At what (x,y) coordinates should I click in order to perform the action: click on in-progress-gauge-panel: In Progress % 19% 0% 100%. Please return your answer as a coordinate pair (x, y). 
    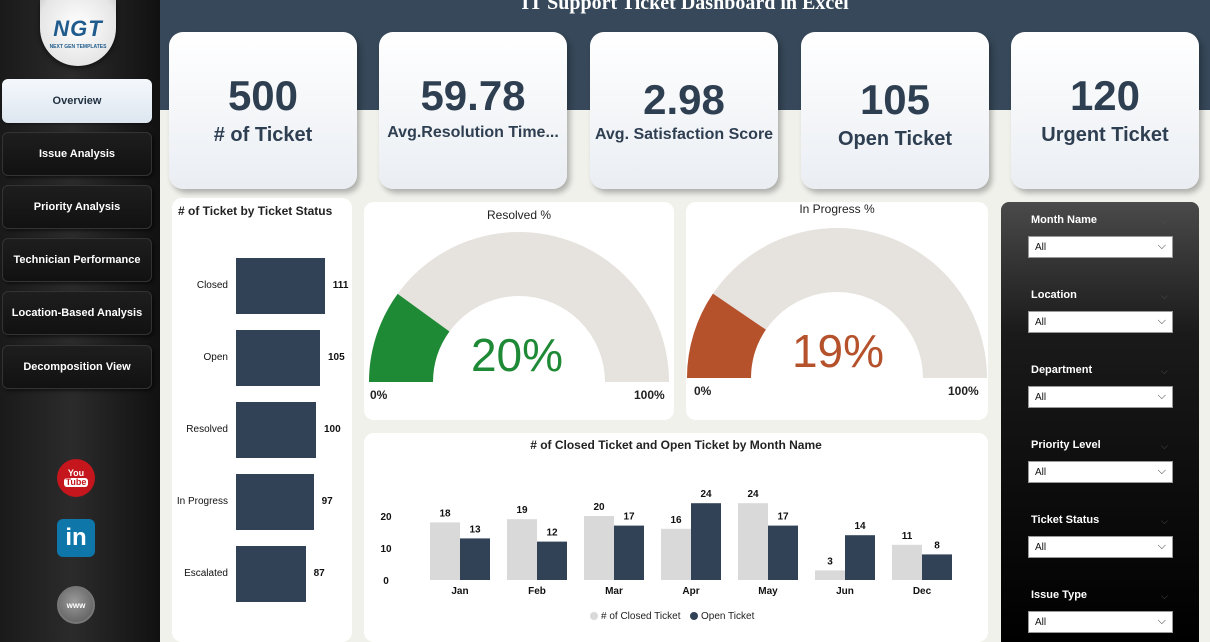
    Looking at the image, I should click on (837, 311).